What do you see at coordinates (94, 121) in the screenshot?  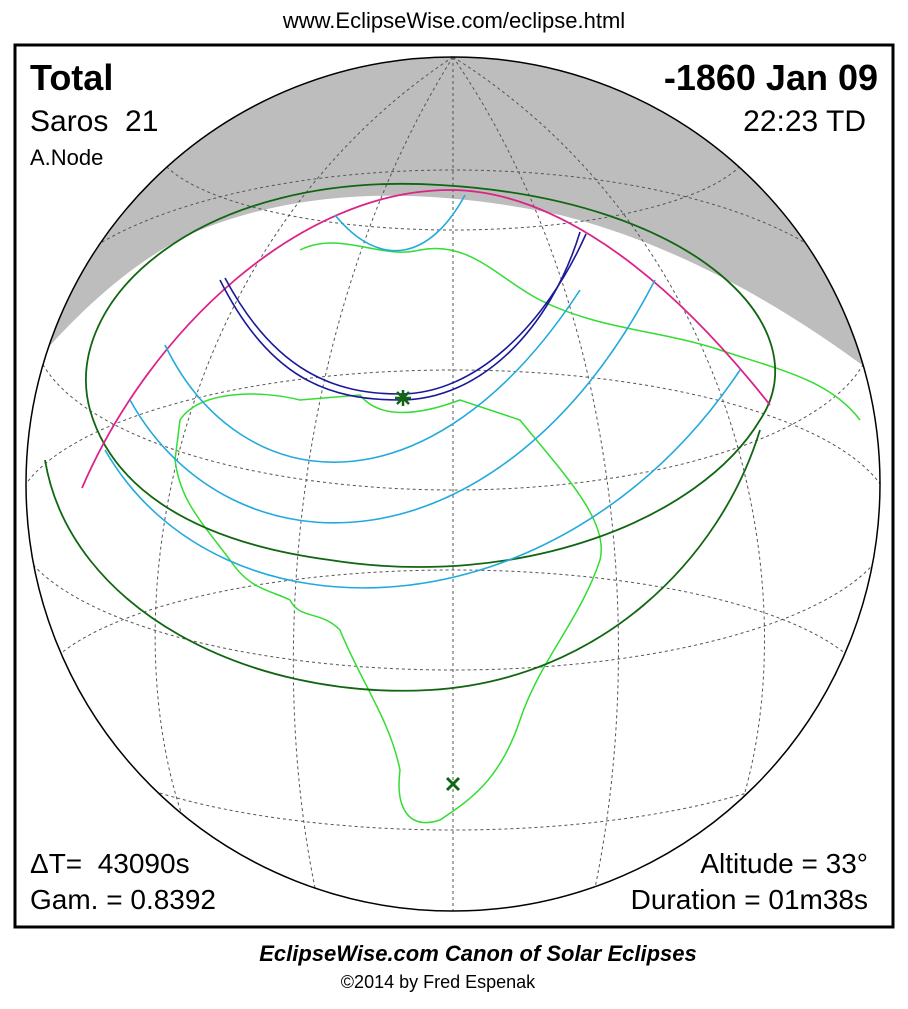 I see `saros: Saros 21` at bounding box center [94, 121].